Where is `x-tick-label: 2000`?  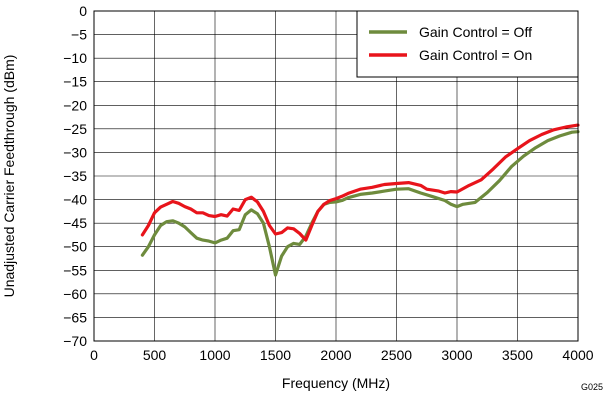 x-tick-label: 2000 is located at coordinates (335, 355).